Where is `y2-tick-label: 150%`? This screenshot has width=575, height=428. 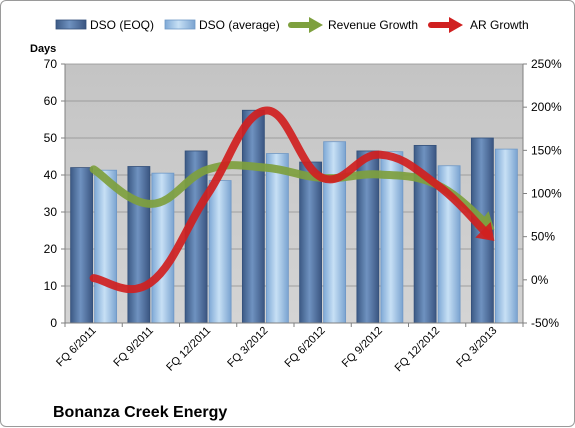
y2-tick-label: 150% is located at coordinates (546, 150).